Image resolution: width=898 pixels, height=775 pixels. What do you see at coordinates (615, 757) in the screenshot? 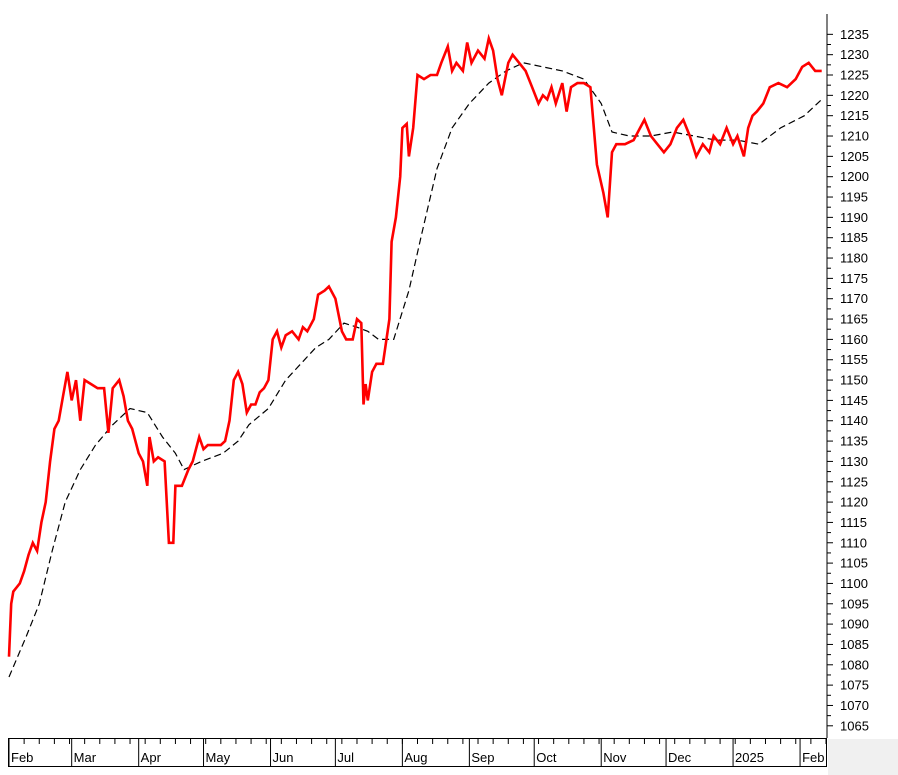
I see `x-tick-label: Nov` at bounding box center [615, 757].